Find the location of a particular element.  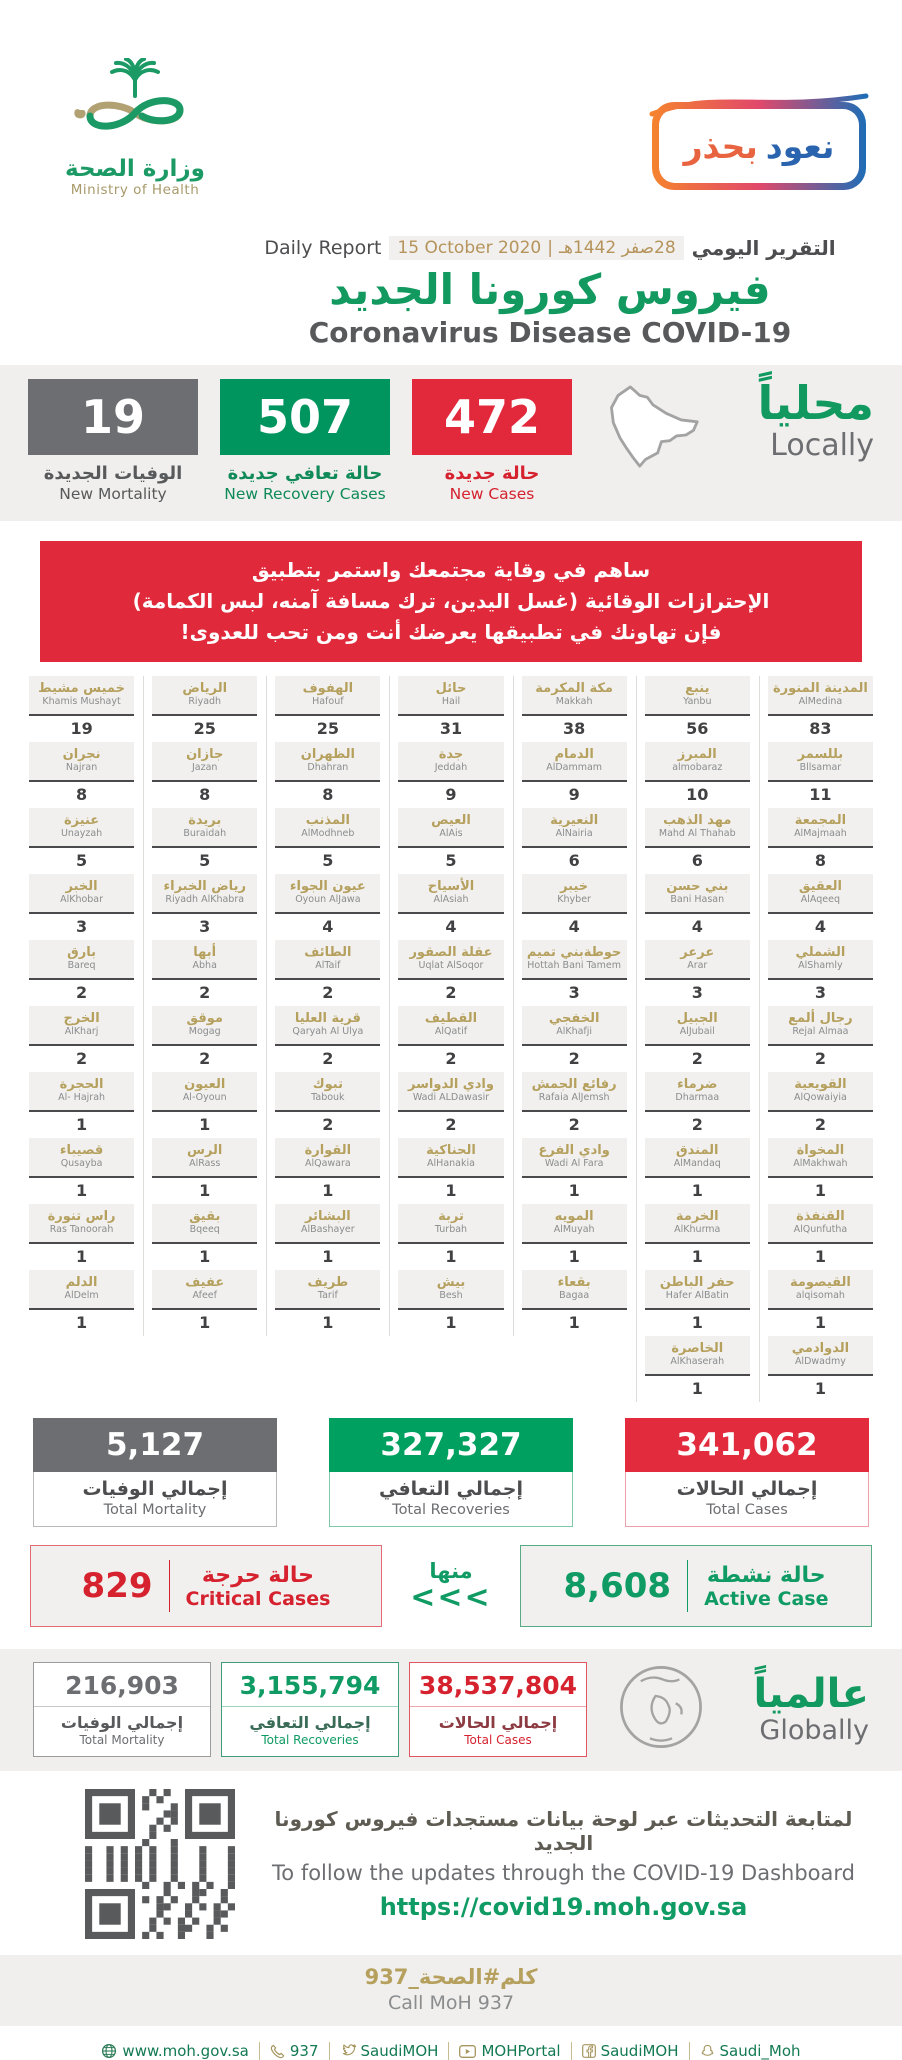

globally-heading-ar: عالمياً is located at coordinates (811, 1693).